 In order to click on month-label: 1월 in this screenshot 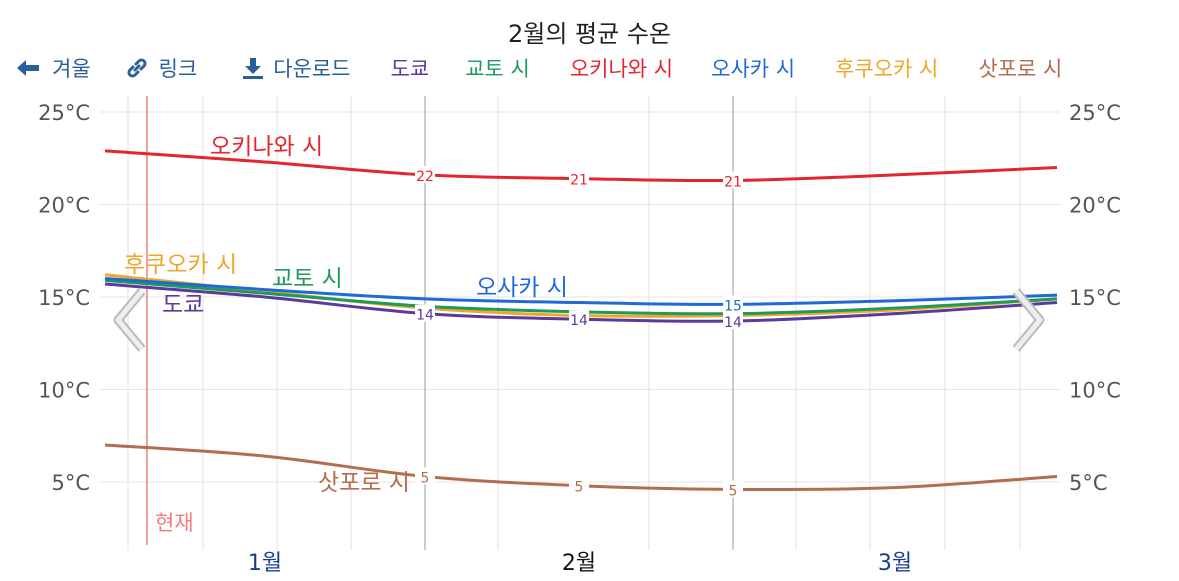, I will do `click(265, 563)`.